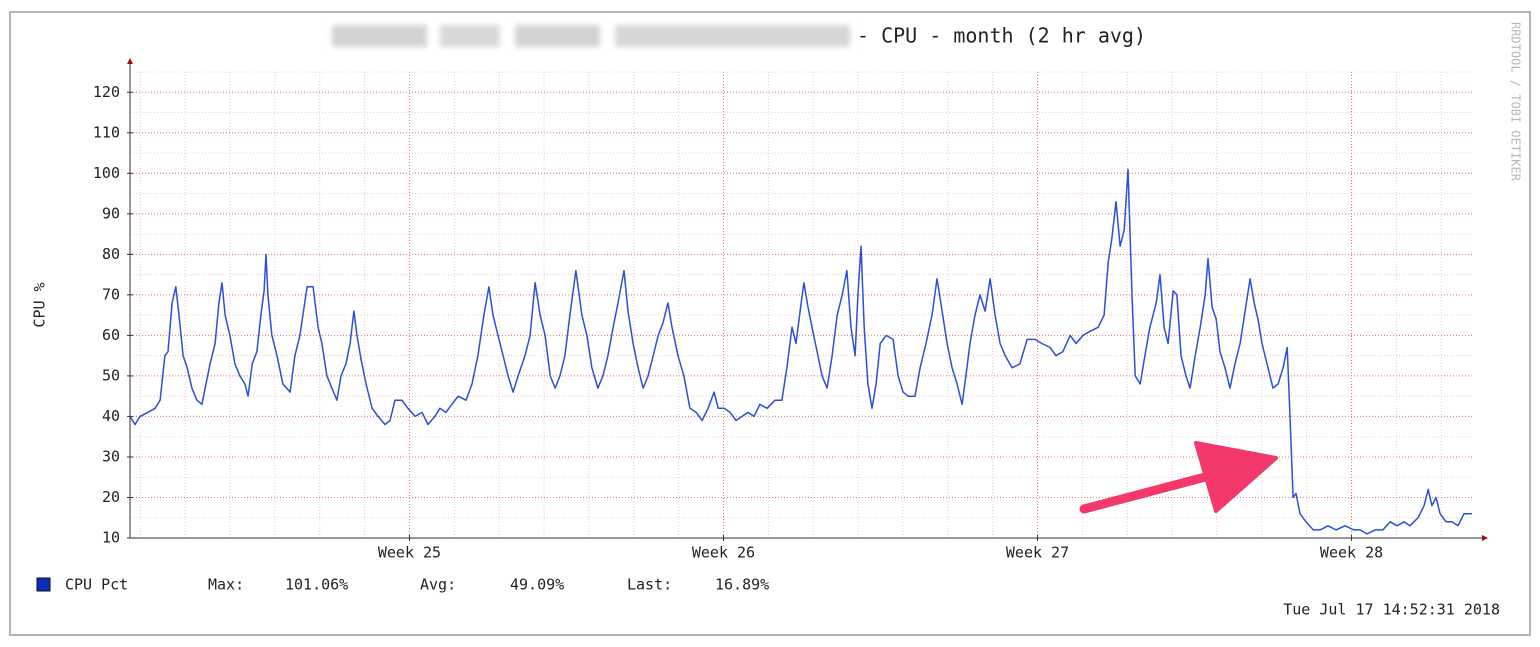  I want to click on legend: CPU Pct Max: 101.06% Avg: 49.09% Last: 16.89%, so click(402, 585).